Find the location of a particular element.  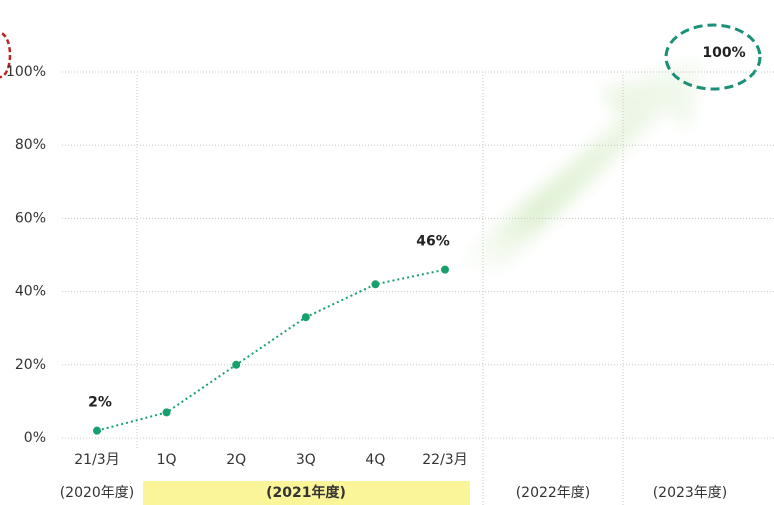

line is located at coordinates (271, 350).